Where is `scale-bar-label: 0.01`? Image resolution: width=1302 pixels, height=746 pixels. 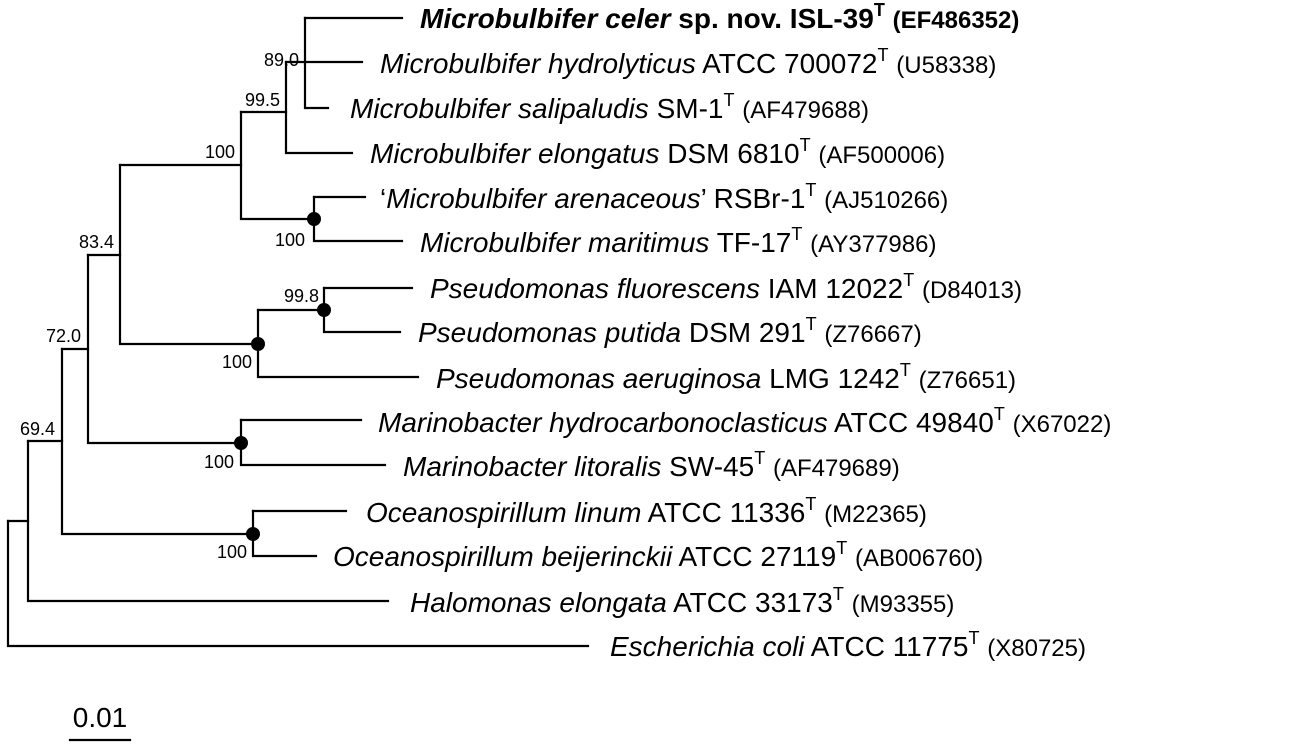
scale-bar-label: 0.01 is located at coordinates (100, 717).